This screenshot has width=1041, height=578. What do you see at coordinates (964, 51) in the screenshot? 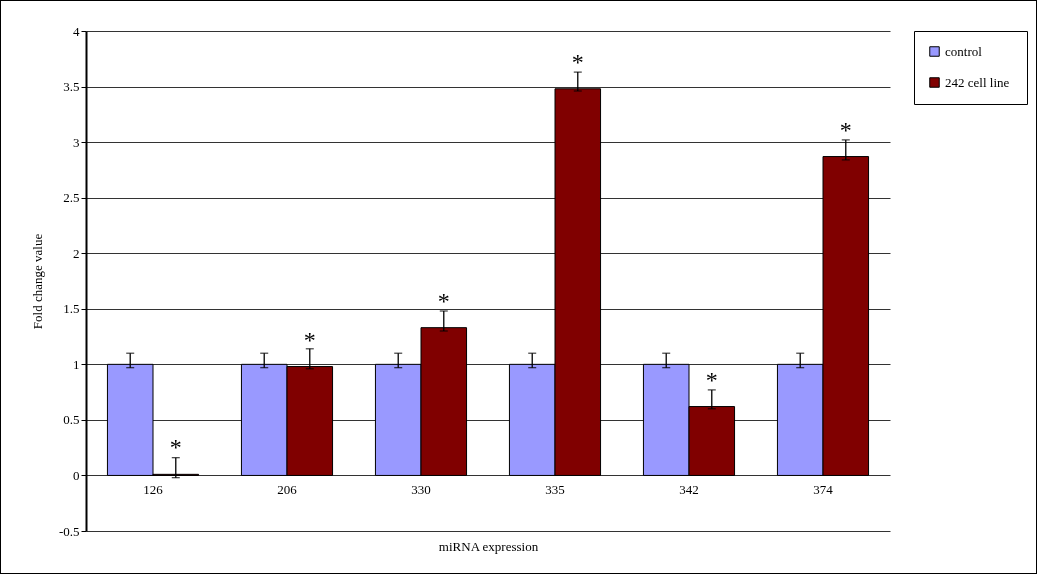
I see `legend-label: control` at bounding box center [964, 51].